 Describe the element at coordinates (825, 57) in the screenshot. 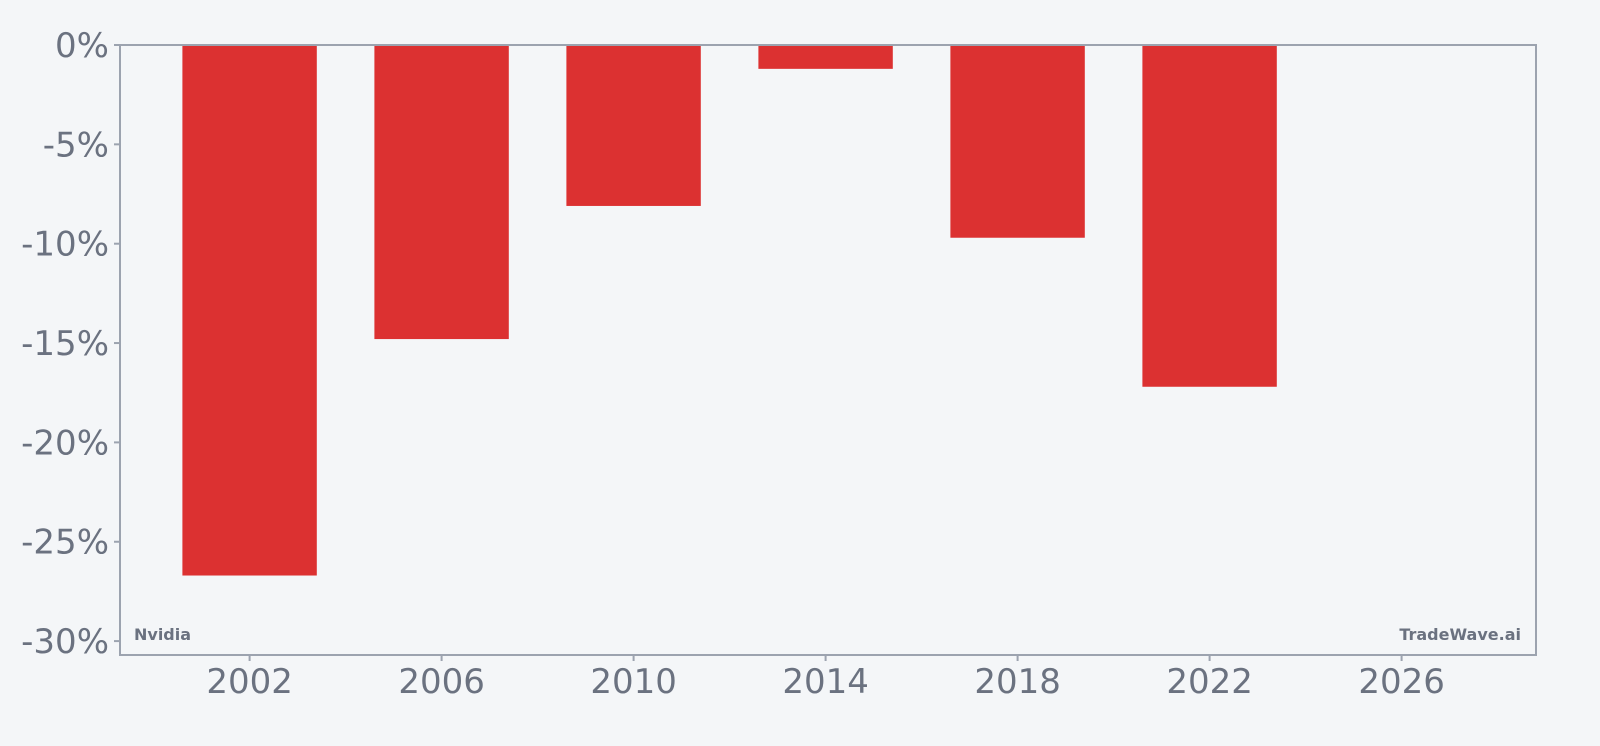

I see `bar-2014` at that location.